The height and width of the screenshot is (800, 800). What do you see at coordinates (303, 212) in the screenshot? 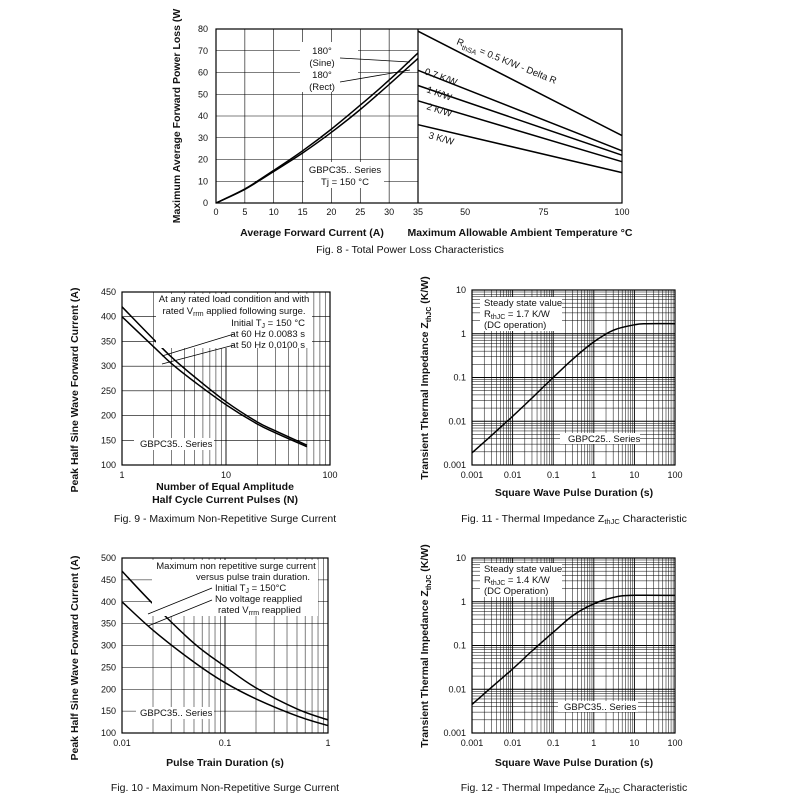
I see `fig8-xtick: 15` at bounding box center [303, 212].